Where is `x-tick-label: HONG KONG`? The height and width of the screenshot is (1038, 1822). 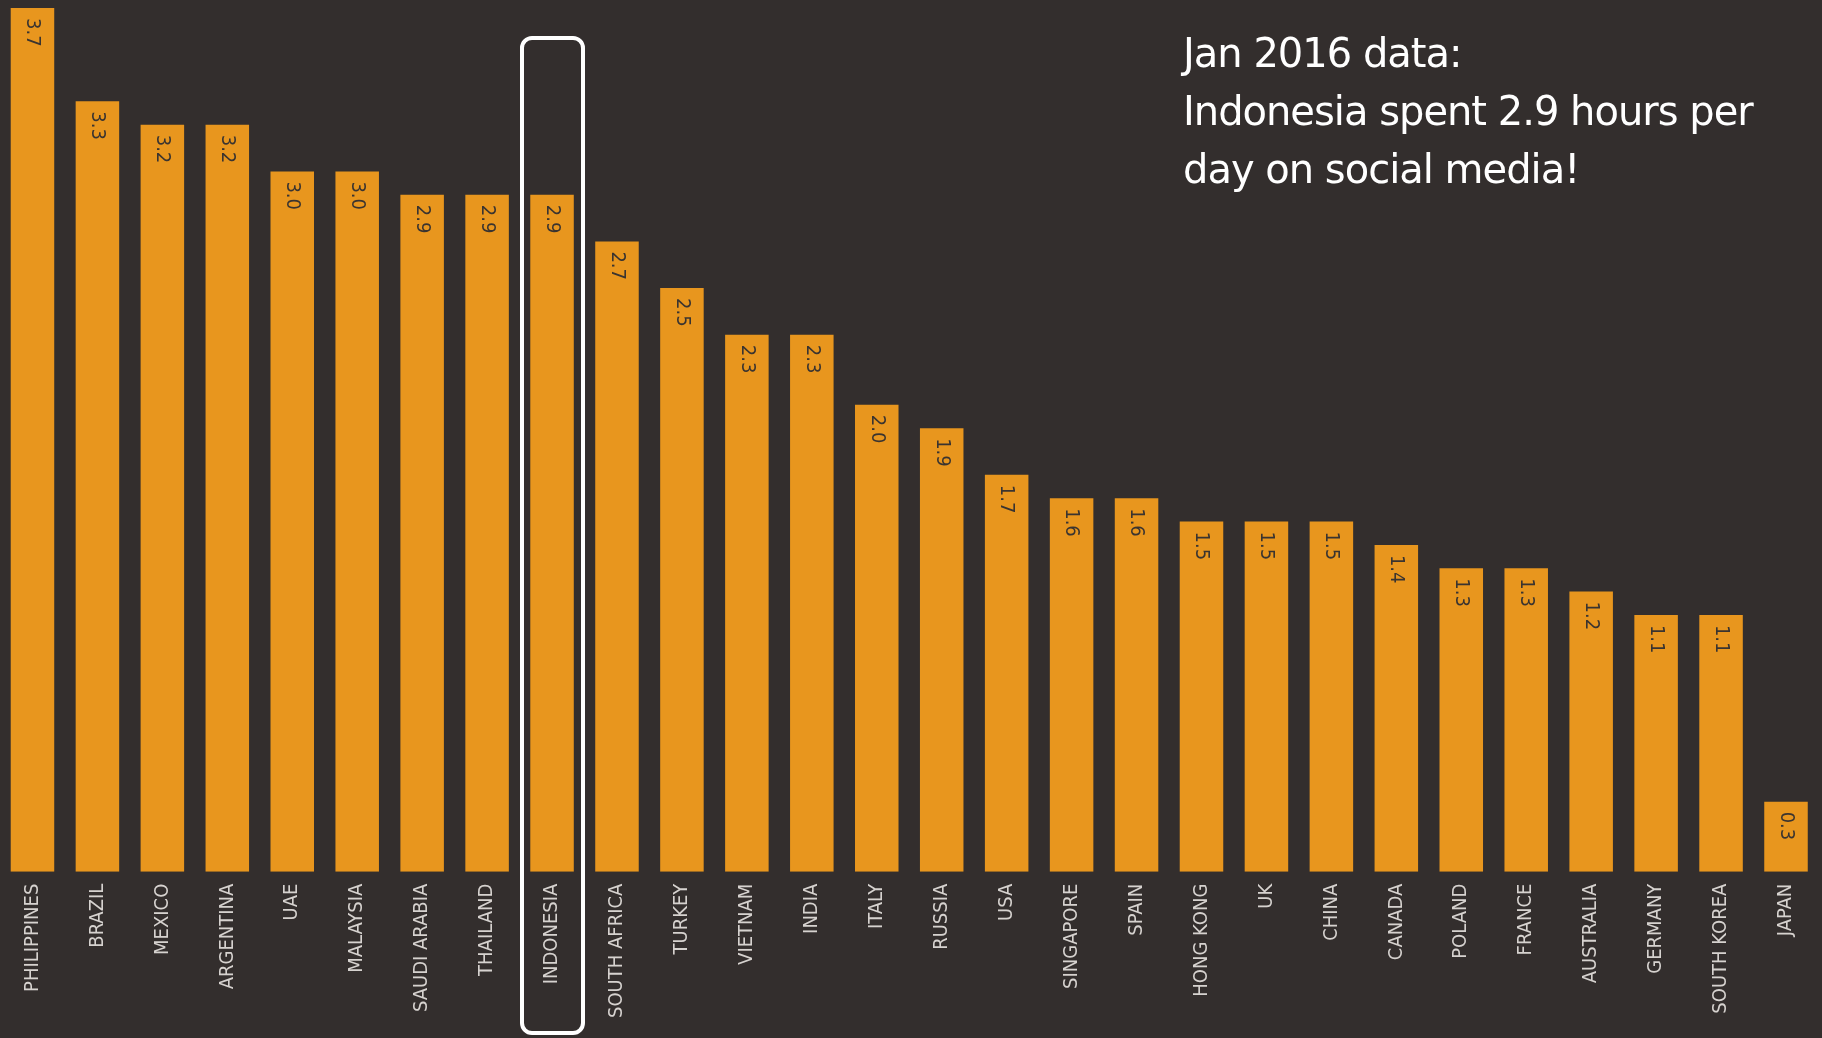
x-tick-label: HONG KONG is located at coordinates (1199, 940).